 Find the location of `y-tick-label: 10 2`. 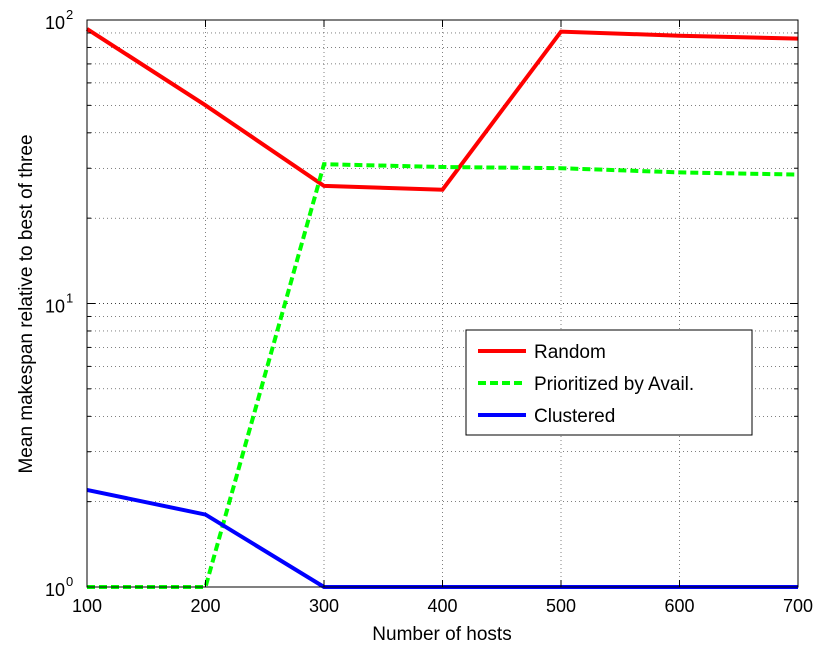

y-tick-label: 10 2 is located at coordinates (59, 20).